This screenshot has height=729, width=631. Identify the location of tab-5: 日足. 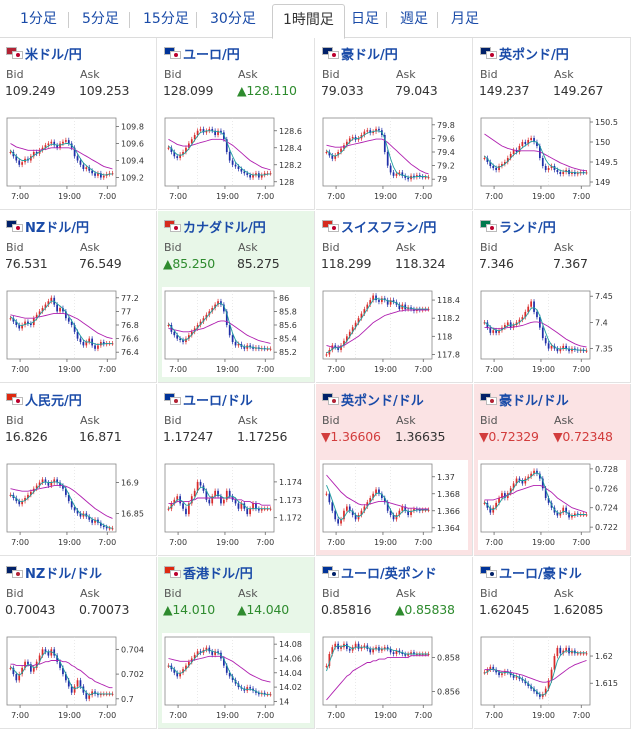
(365, 19).